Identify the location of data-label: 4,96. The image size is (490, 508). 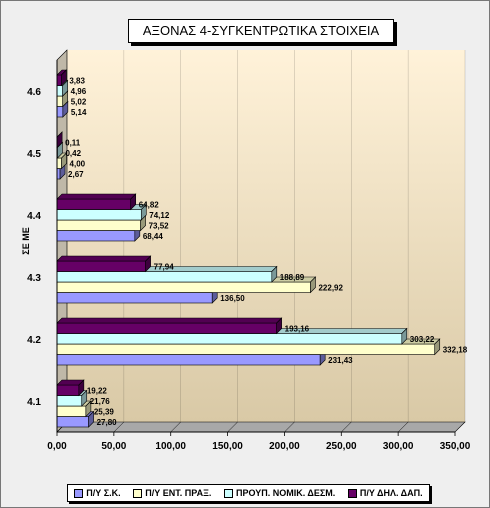
(79, 91).